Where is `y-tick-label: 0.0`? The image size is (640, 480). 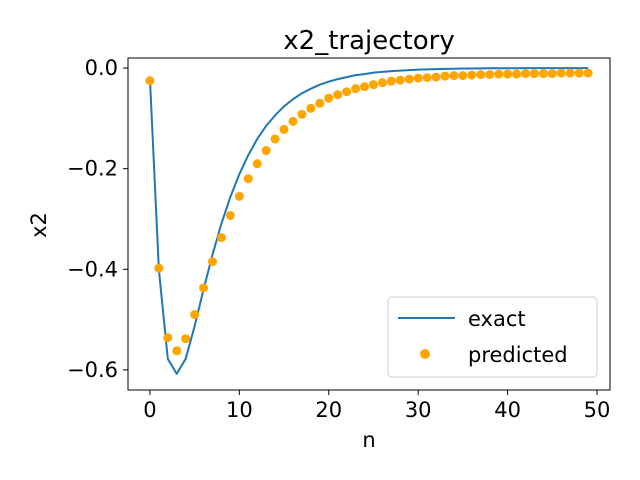
y-tick-label: 0.0 is located at coordinates (101, 68).